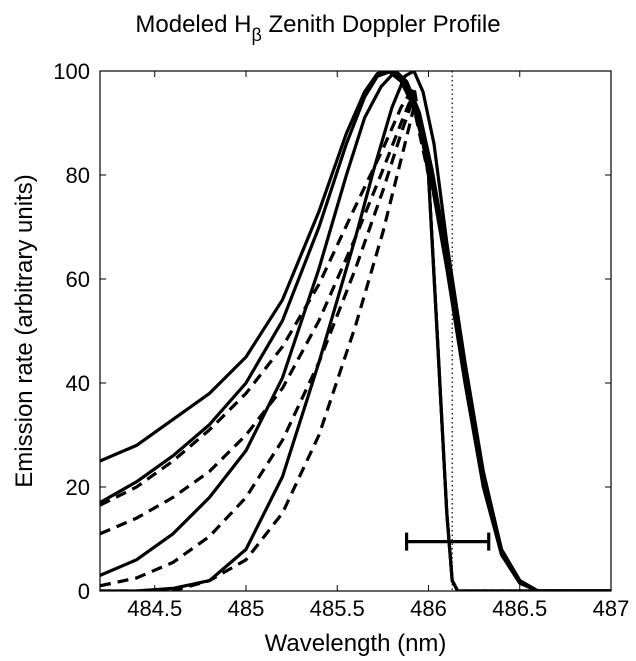 This screenshot has width=636, height=661. What do you see at coordinates (78, 279) in the screenshot?
I see `y-tick-label: 60` at bounding box center [78, 279].